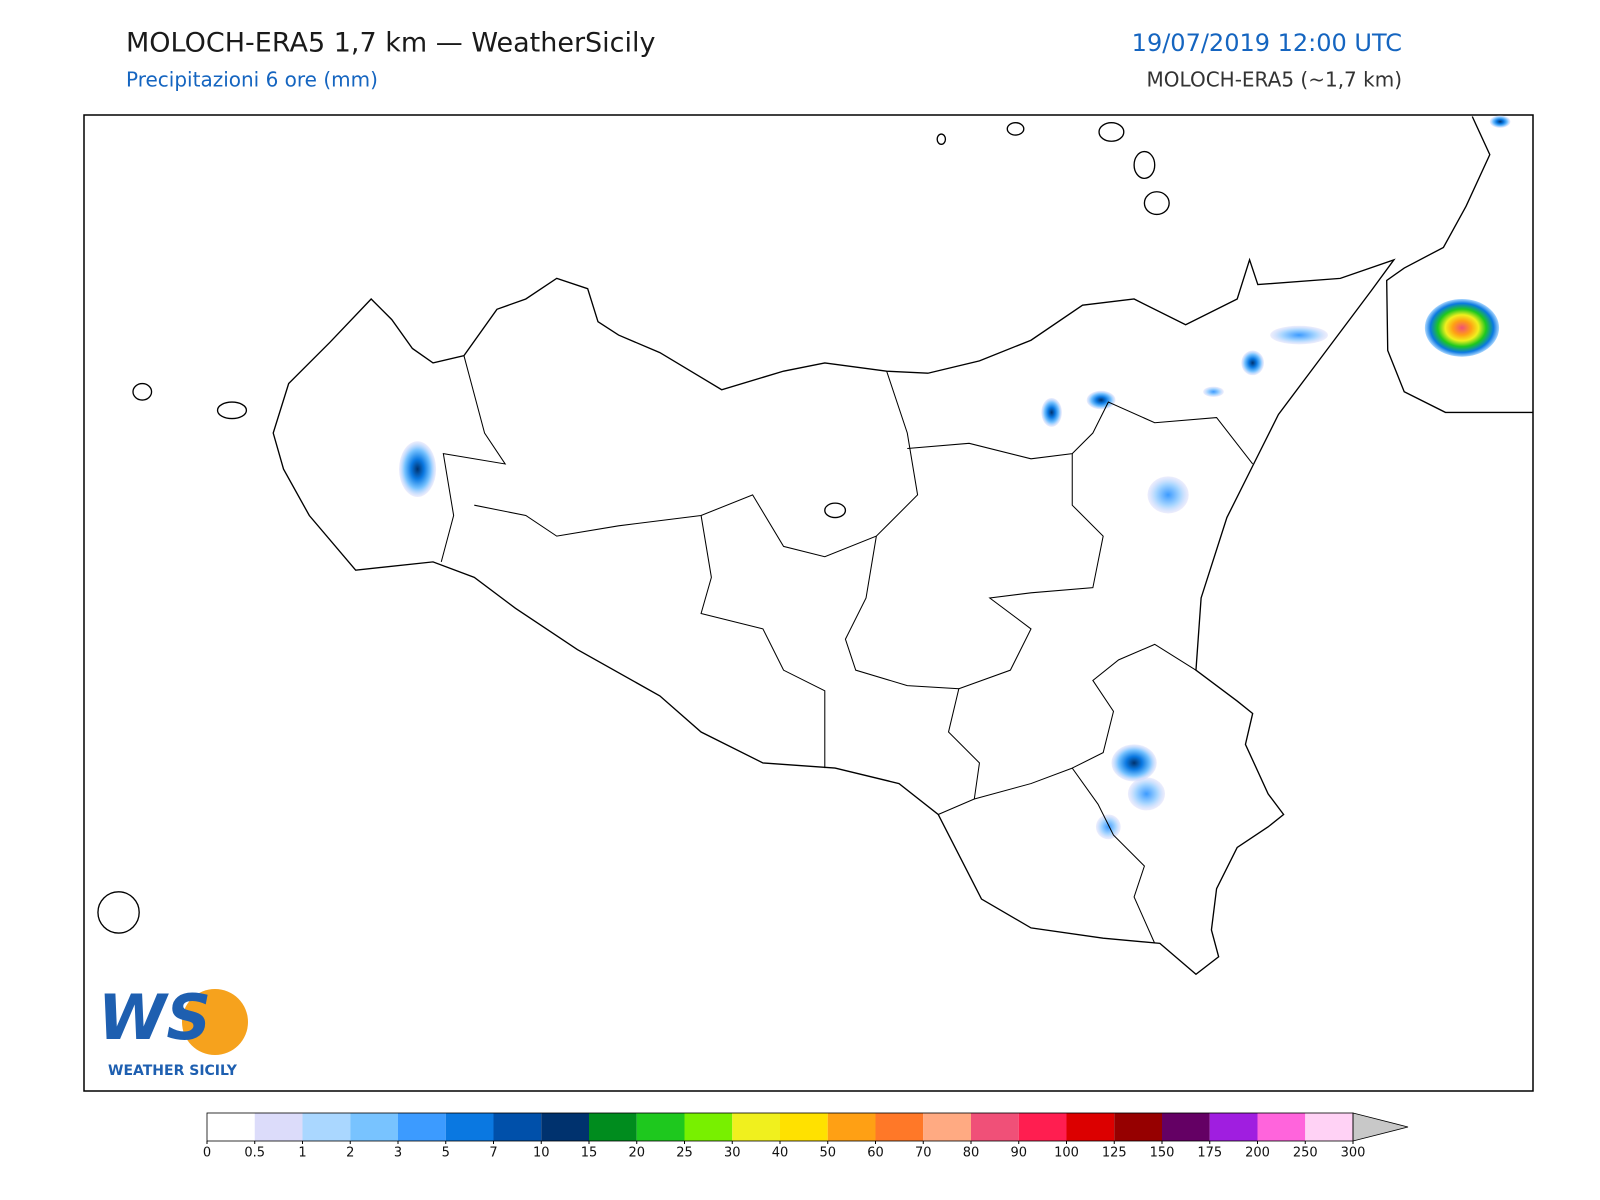  Describe the element at coordinates (1380, 1127) in the screenshot. I see `colorbar-over` at that location.